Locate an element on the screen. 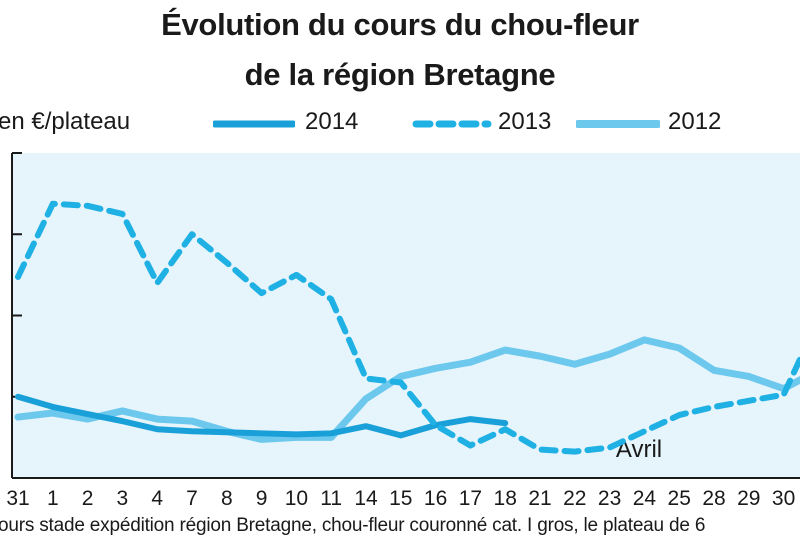  legend-label-2014: 2014 is located at coordinates (332, 121).